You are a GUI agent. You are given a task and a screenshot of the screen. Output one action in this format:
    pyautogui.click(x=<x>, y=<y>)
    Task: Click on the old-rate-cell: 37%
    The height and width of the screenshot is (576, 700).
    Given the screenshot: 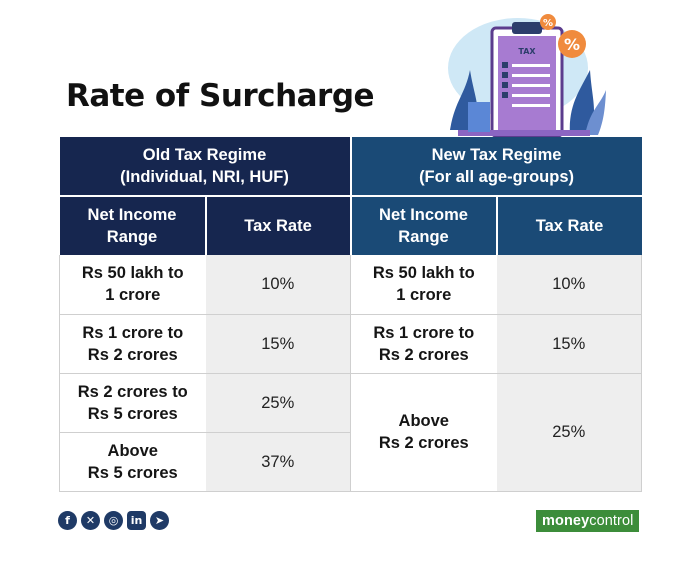 What is the action you would take?
    pyautogui.click(x=278, y=462)
    